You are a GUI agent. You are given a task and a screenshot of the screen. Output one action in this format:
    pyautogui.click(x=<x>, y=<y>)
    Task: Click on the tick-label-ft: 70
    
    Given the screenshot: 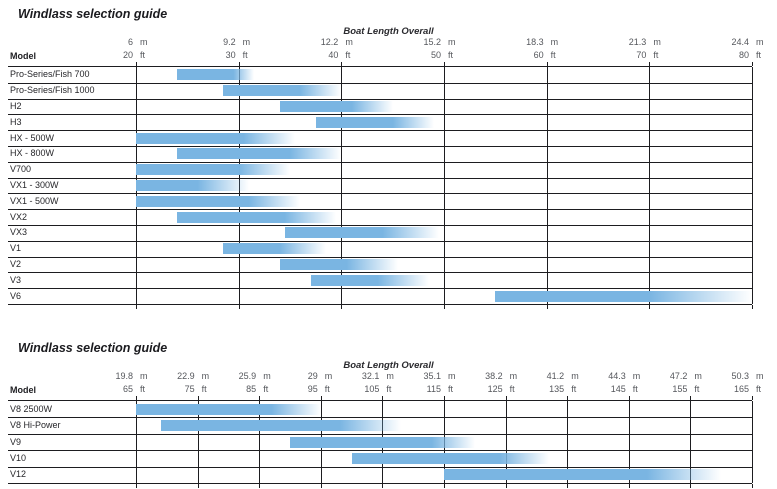 What is the action you would take?
    pyautogui.click(x=641, y=55)
    